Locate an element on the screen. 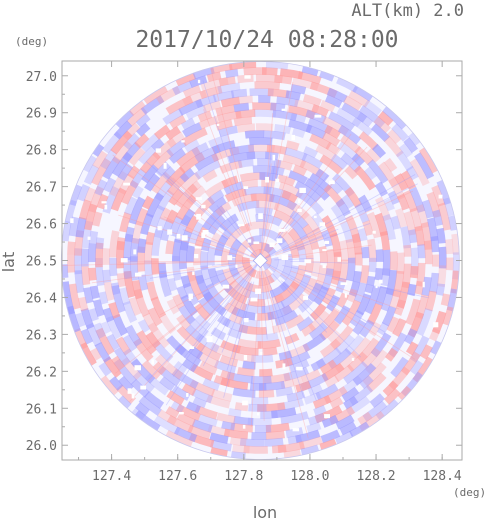 The width and height of the screenshot is (491, 521). y-tick-label: 26.4 is located at coordinates (41, 298).